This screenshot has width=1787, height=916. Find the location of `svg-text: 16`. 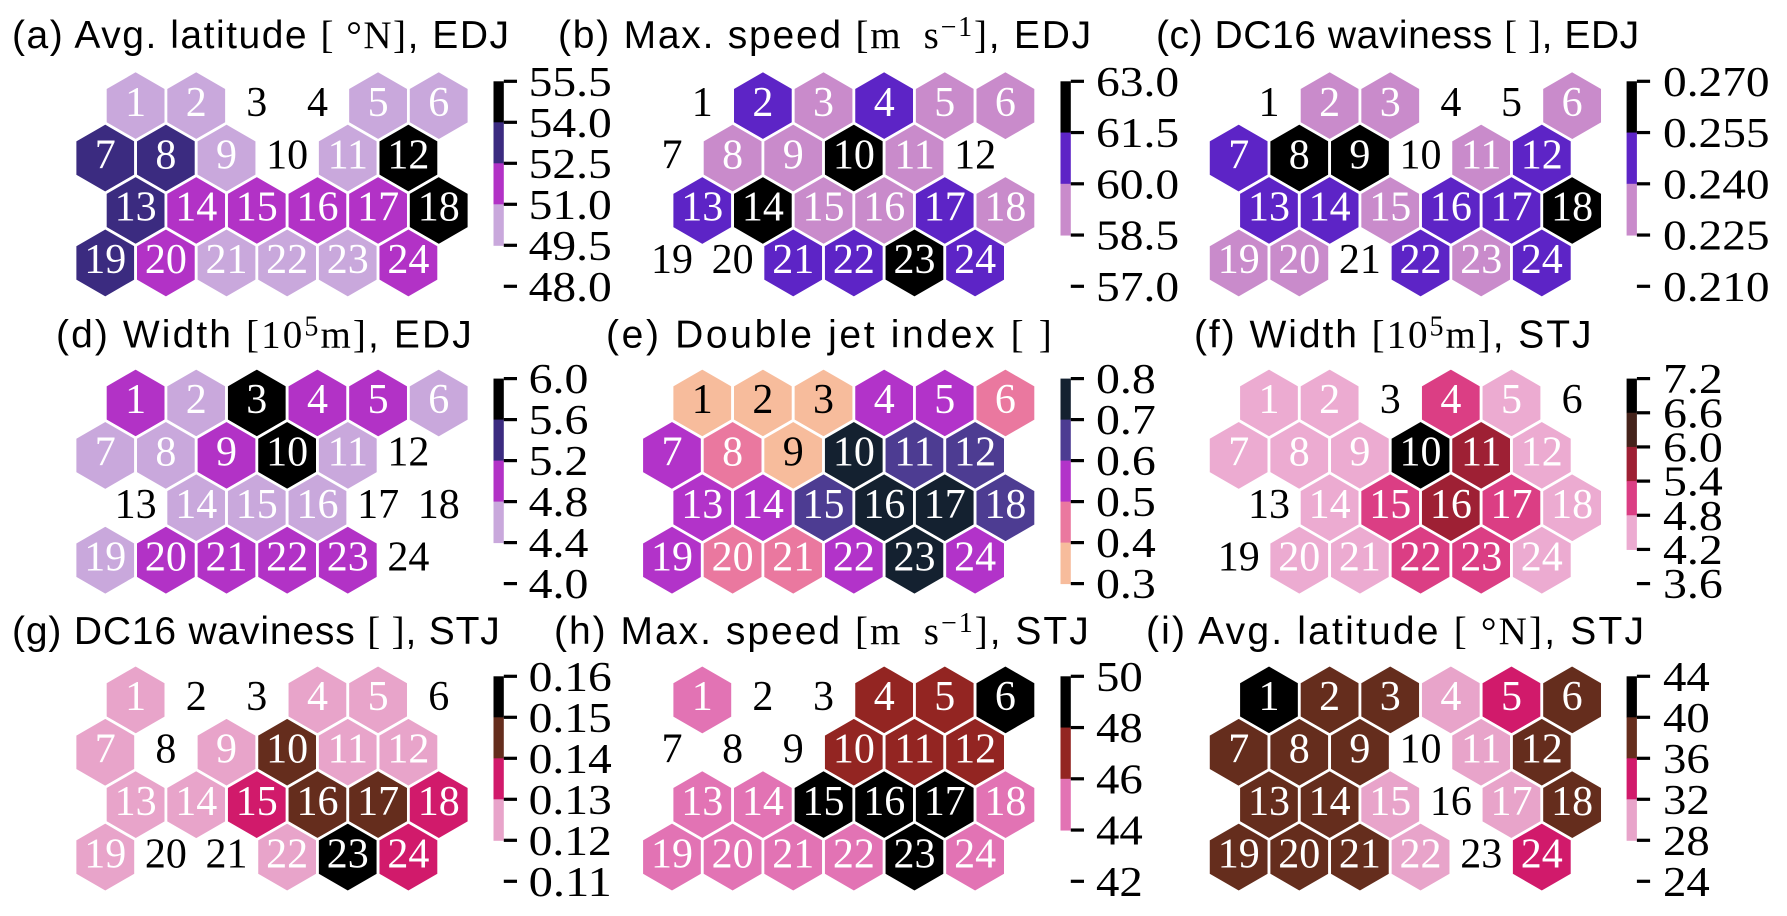

svg-text: 16 is located at coordinates (1451, 802).